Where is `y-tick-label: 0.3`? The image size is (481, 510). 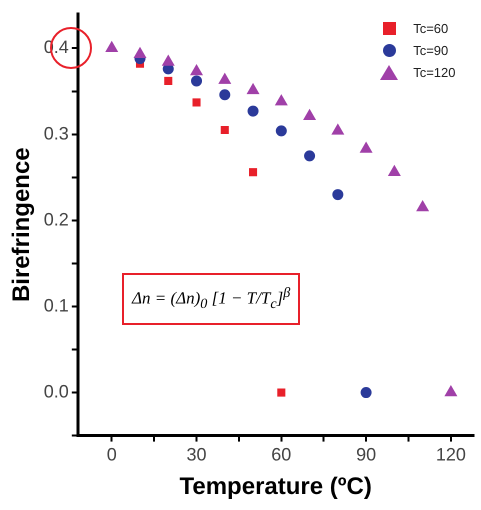 y-tick-label: 0.3 is located at coordinates (56, 133).